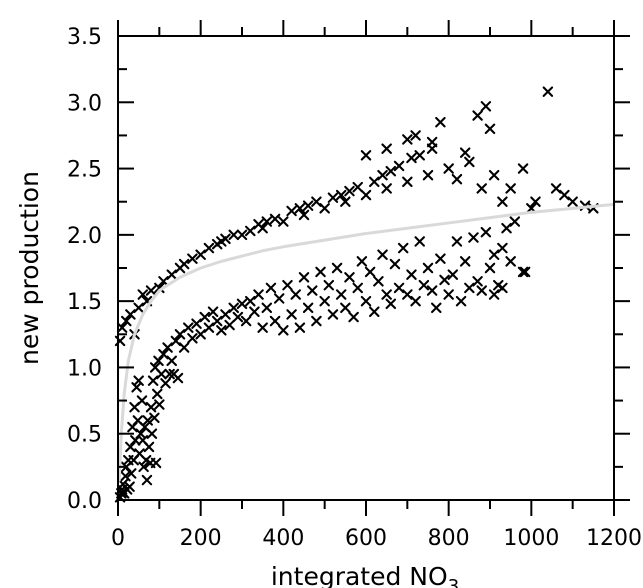 This screenshot has height=588, width=643. Describe the element at coordinates (359, 575) in the screenshot. I see `x-axis-title-main: integrated NO` at that location.